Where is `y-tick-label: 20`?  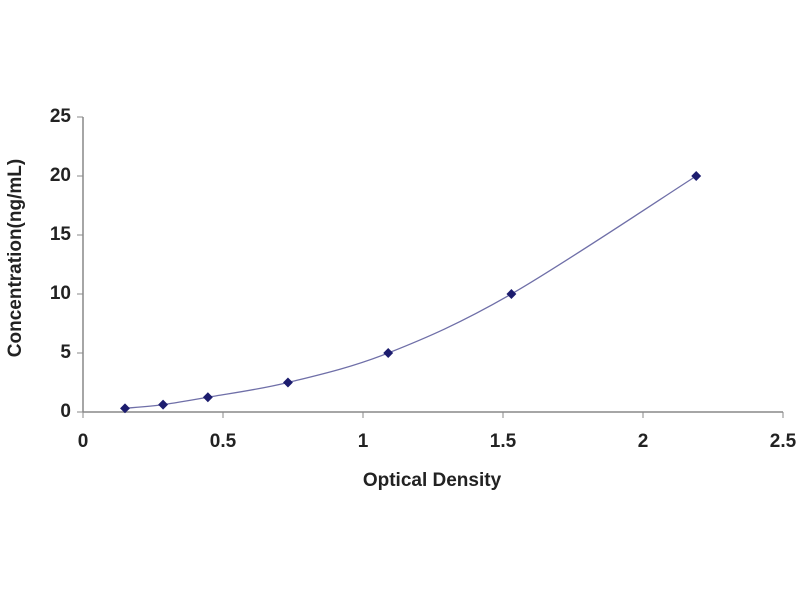
y-tick-label: 20 is located at coordinates (60, 175).